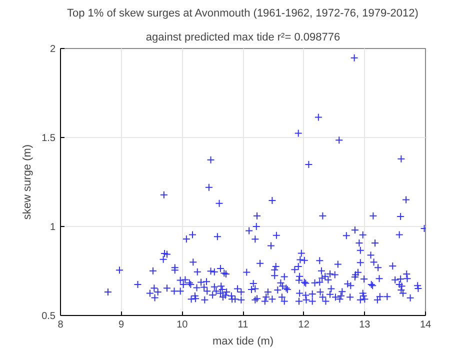  I want to click on x-axis-title: max tide (m), so click(243, 342).